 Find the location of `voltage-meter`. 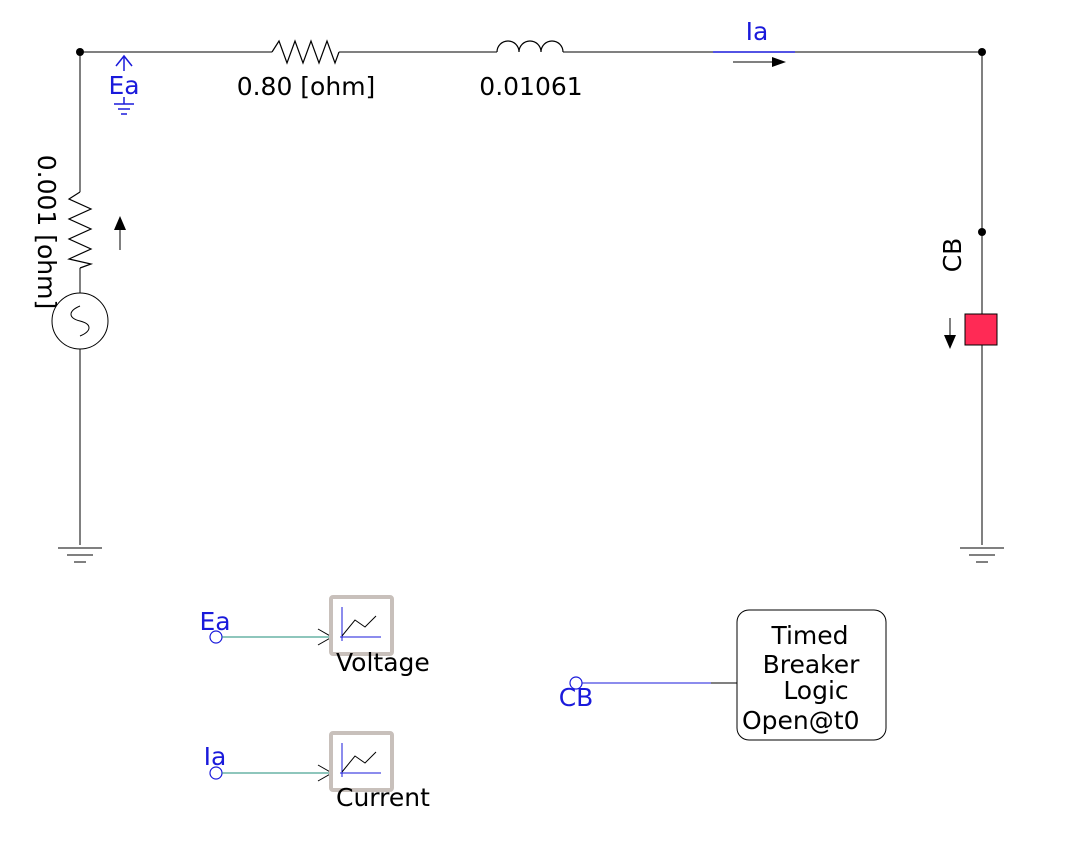

voltage-meter is located at coordinates (361, 625).